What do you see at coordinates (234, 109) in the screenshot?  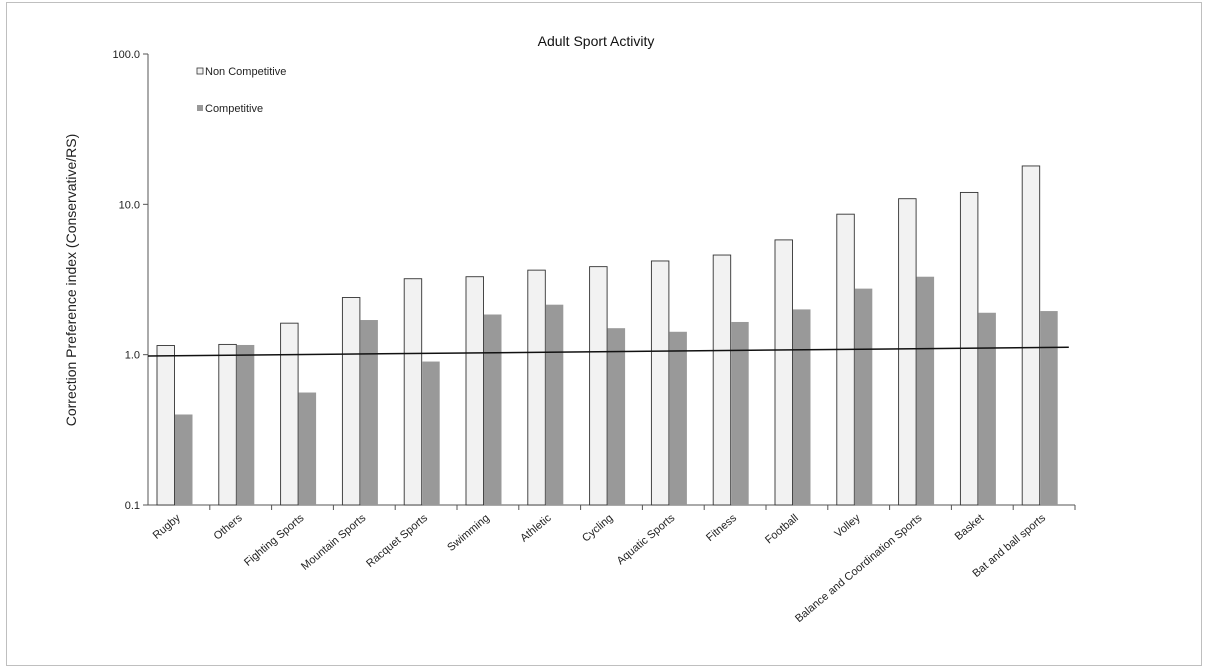 I see `legend-label-competitive: Competitive` at bounding box center [234, 109].